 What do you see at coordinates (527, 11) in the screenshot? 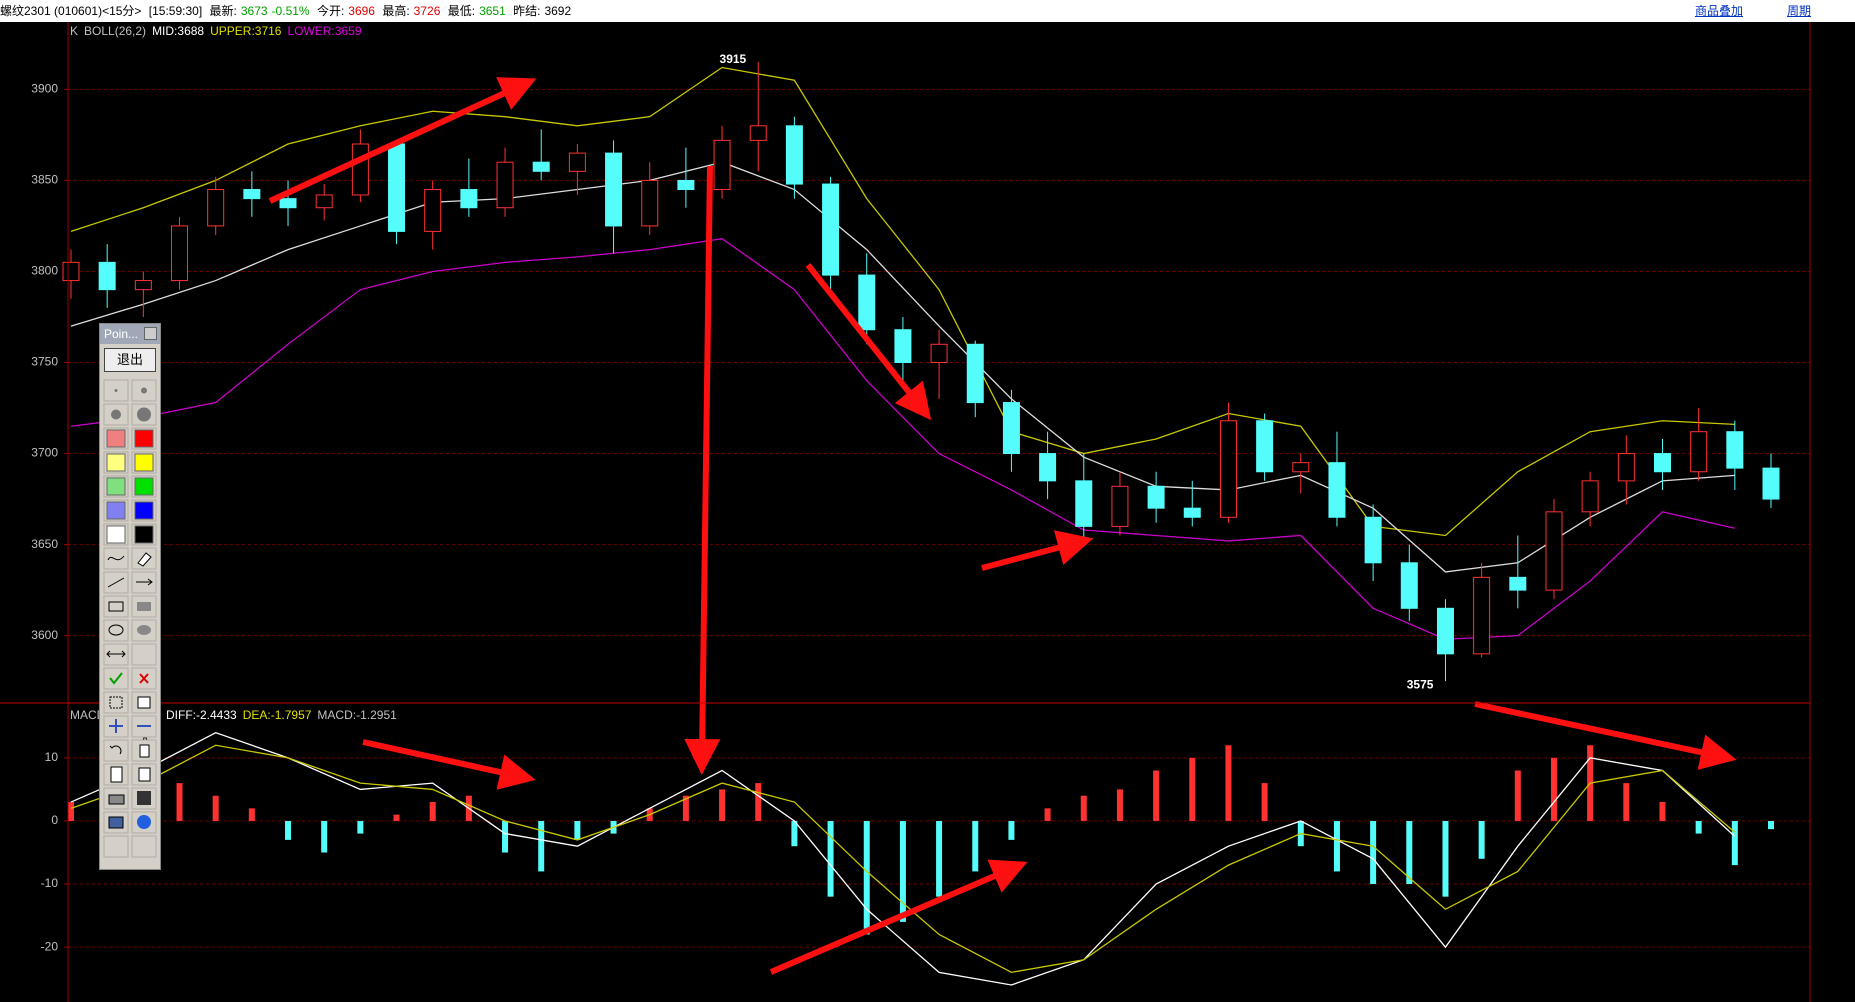
I see `field-label: 昨结:` at bounding box center [527, 11].